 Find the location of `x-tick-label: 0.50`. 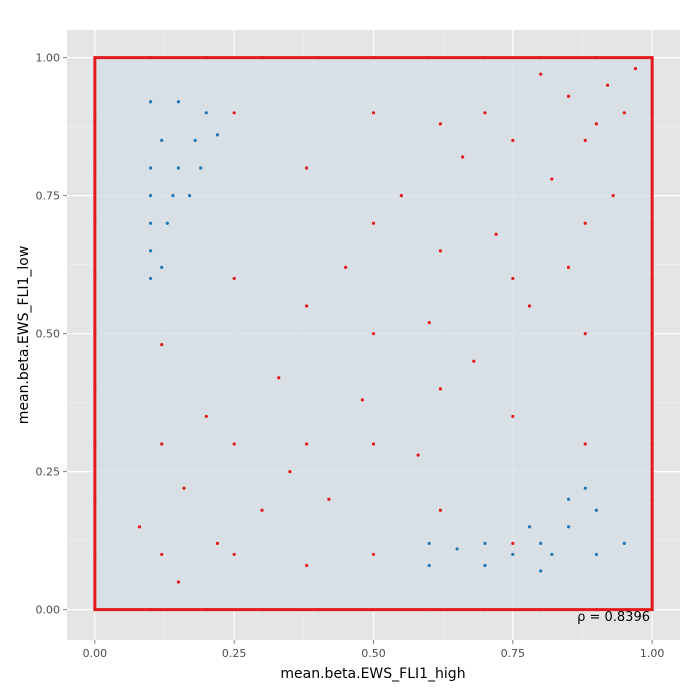

x-tick-label: 0.50 is located at coordinates (373, 653).